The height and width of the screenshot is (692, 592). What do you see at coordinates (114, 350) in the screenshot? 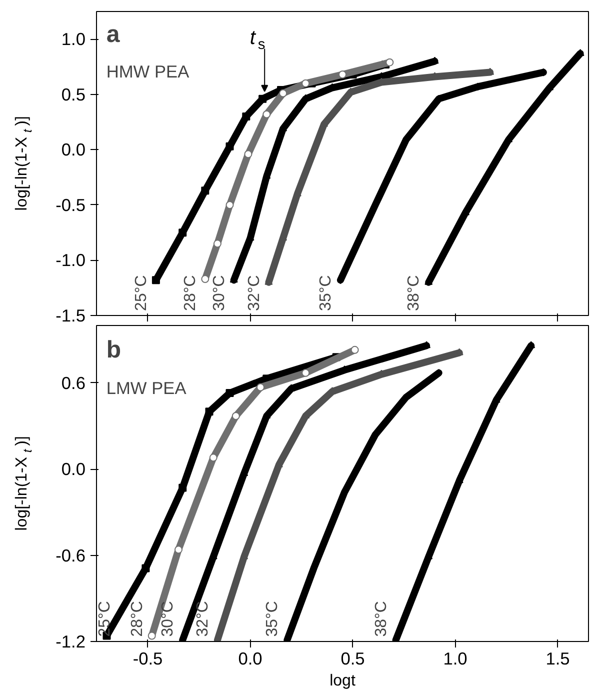
I see `annotation: b` at bounding box center [114, 350].